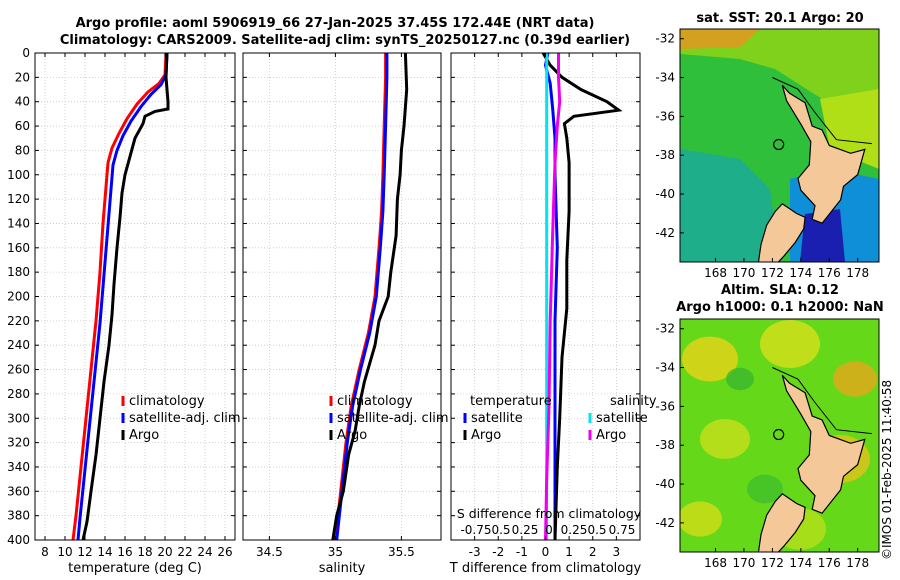  I want to click on sst-map-title: sat. SST: 20.1 Argo: 20, so click(780, 18).